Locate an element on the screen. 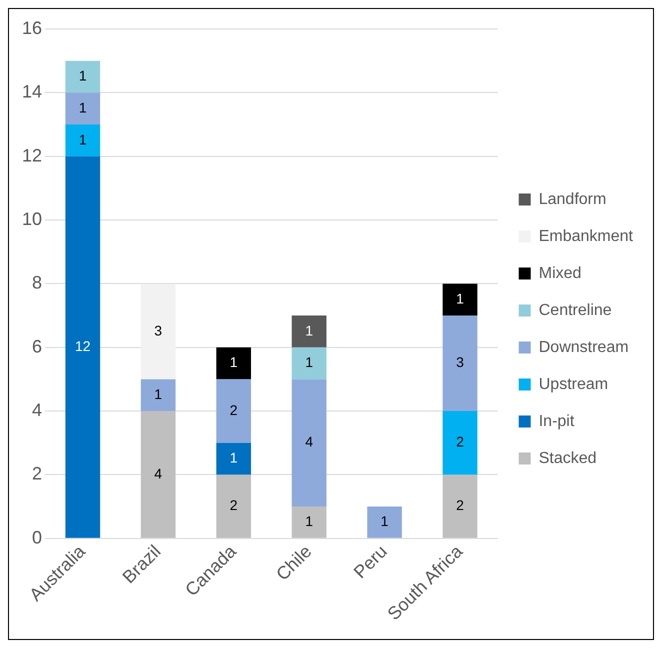 The image size is (662, 648). legend-label: Centreline is located at coordinates (575, 310).